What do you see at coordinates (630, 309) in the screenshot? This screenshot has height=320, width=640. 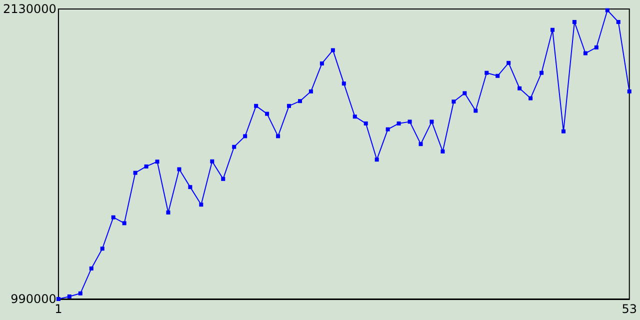 I see `x-tick-label: 53` at bounding box center [630, 309].